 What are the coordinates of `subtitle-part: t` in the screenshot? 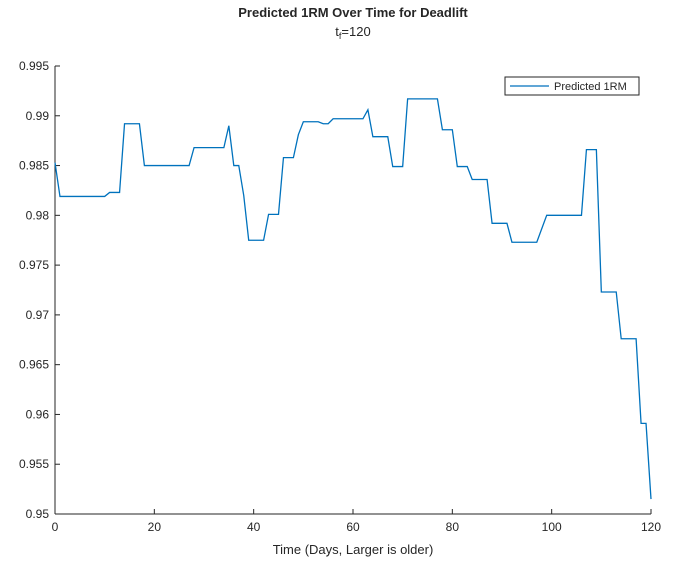 It's located at (337, 31).